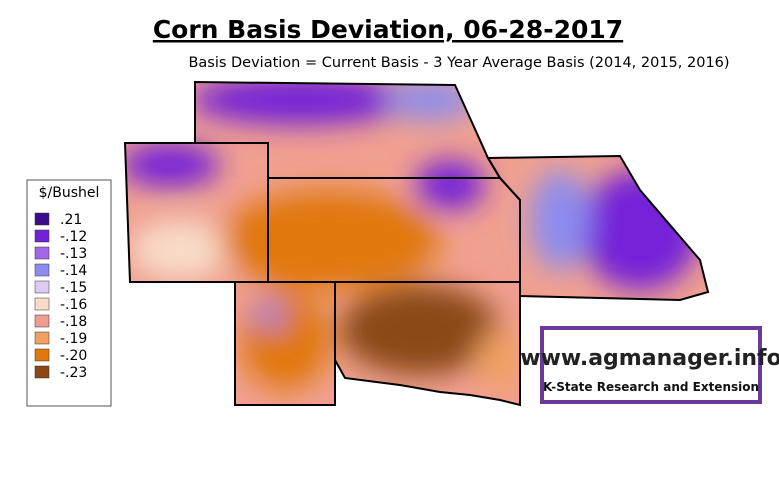 This screenshot has height=481, width=779. Describe the element at coordinates (73, 322) in the screenshot. I see `legend-label: -.18` at that location.